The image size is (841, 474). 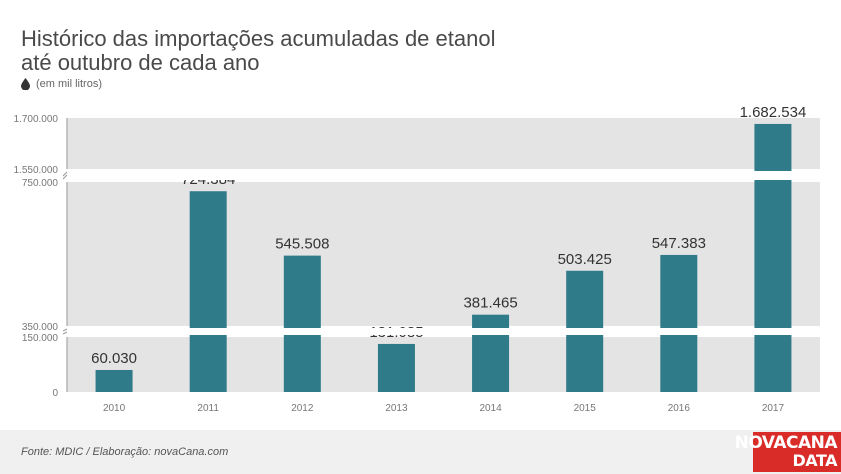 What do you see at coordinates (208, 408) in the screenshot?
I see `x-tick-label: 2011` at bounding box center [208, 408].